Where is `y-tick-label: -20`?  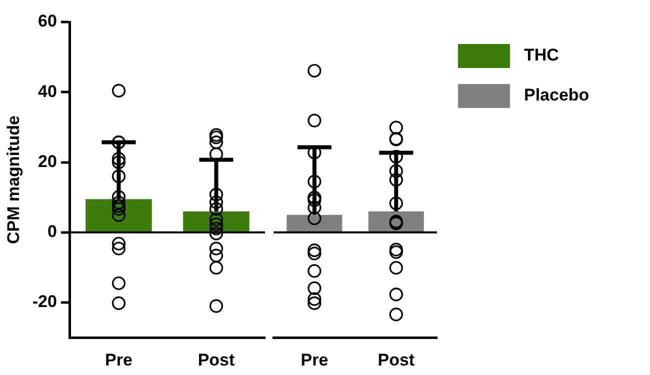
y-tick-label: -20 is located at coordinates (44, 302).